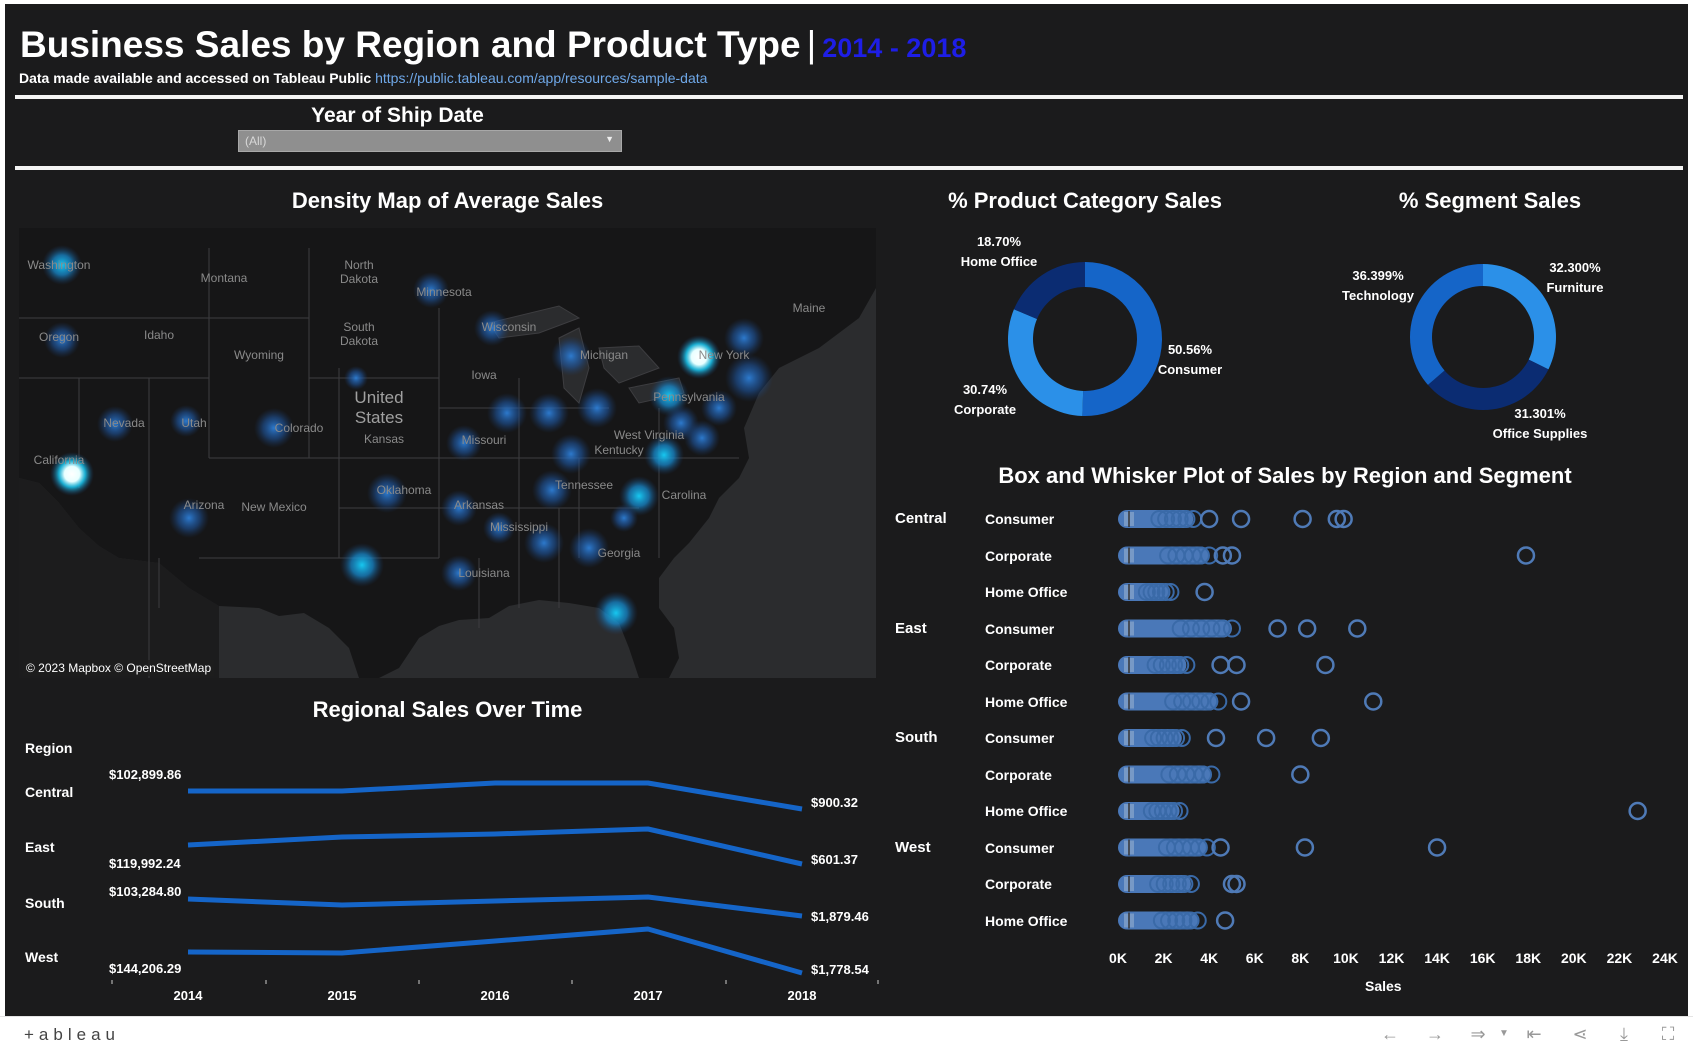  What do you see at coordinates (495, 906) in the screenshot?
I see `line-series-south` at bounding box center [495, 906].